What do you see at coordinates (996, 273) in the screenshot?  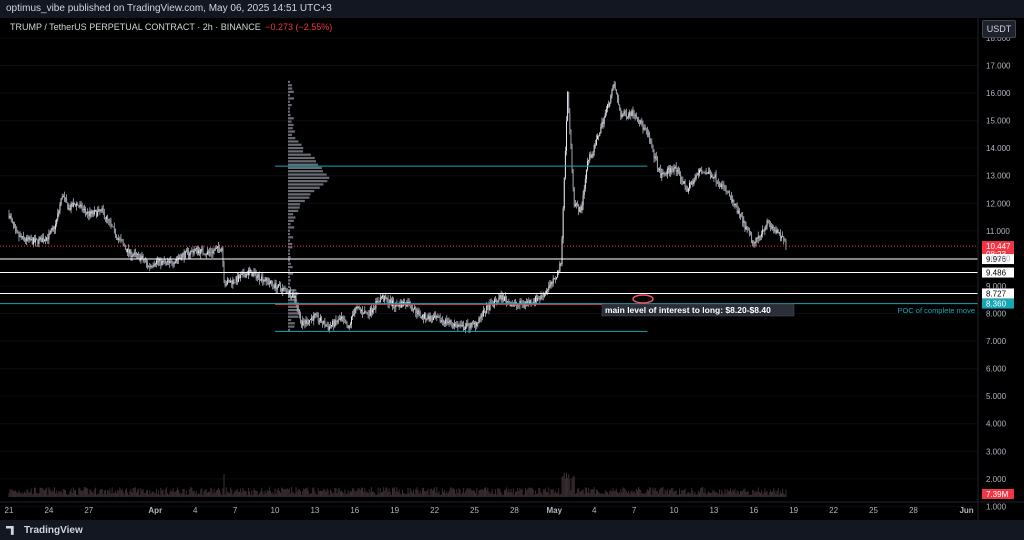 I see `price-tag-label: 9.486` at bounding box center [996, 273].